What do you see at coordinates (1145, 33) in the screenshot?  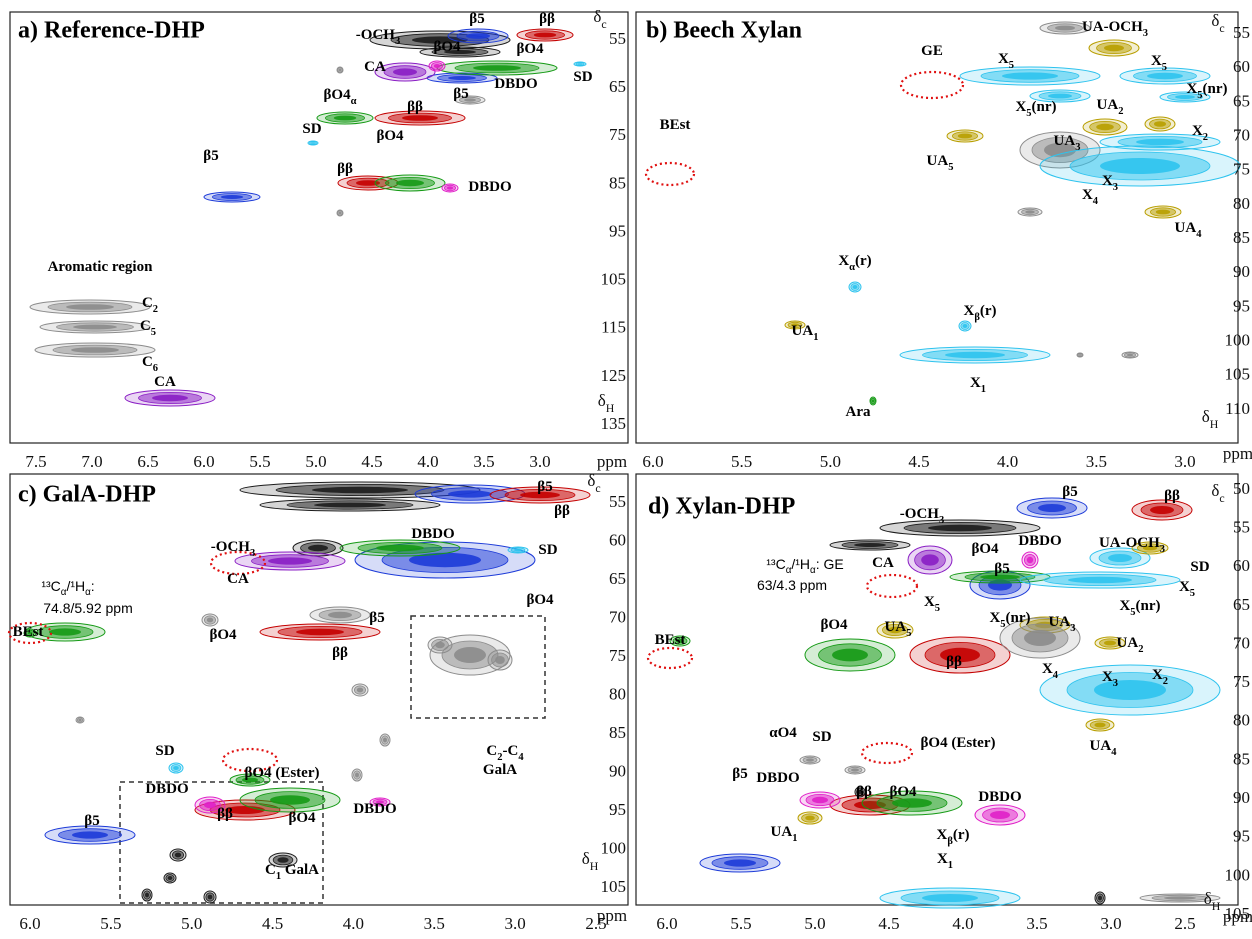 I see `subscript: 3` at bounding box center [1145, 33].